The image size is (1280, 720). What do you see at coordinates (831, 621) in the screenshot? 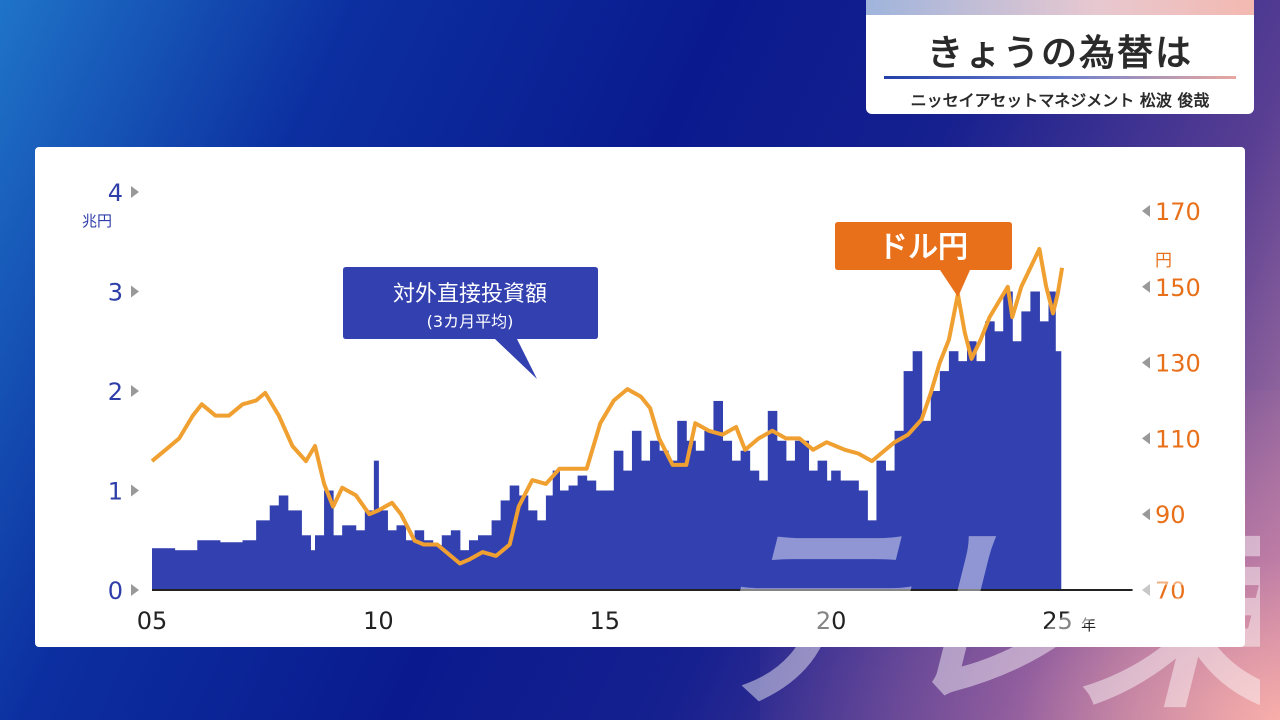
I see `x-tick-label: 20` at bounding box center [831, 621].